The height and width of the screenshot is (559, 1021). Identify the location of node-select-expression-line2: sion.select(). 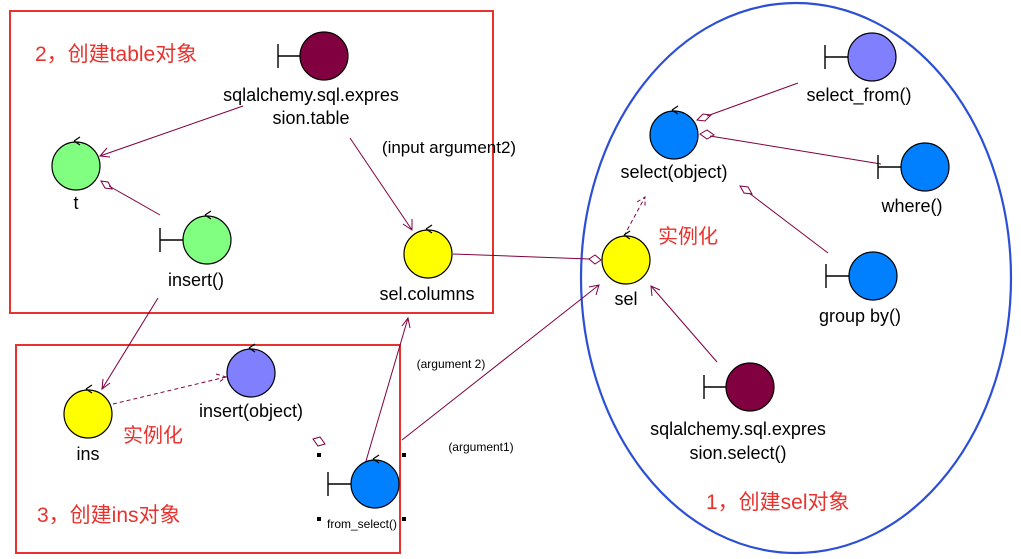
(737, 453).